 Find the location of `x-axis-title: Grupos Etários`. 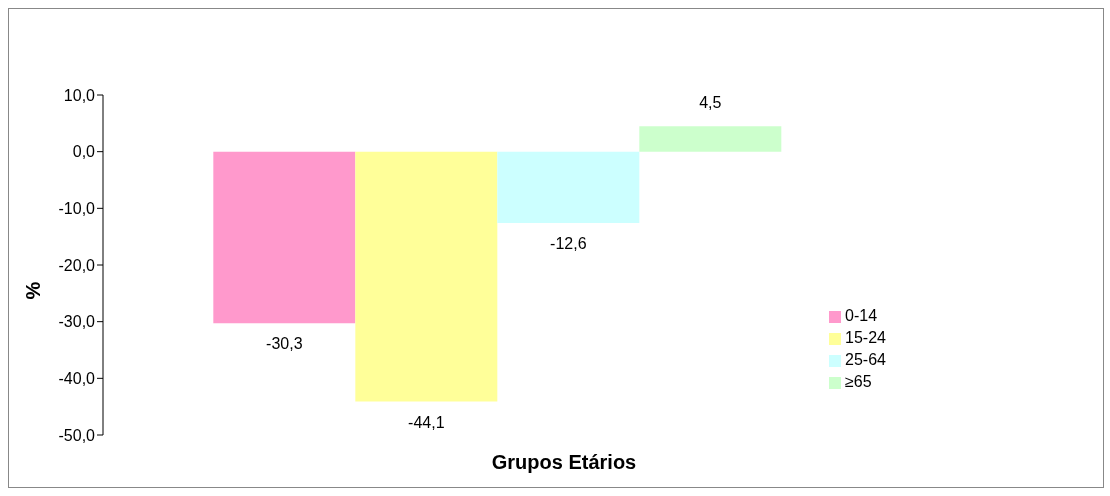

x-axis-title: Grupos Etários is located at coordinates (564, 462).